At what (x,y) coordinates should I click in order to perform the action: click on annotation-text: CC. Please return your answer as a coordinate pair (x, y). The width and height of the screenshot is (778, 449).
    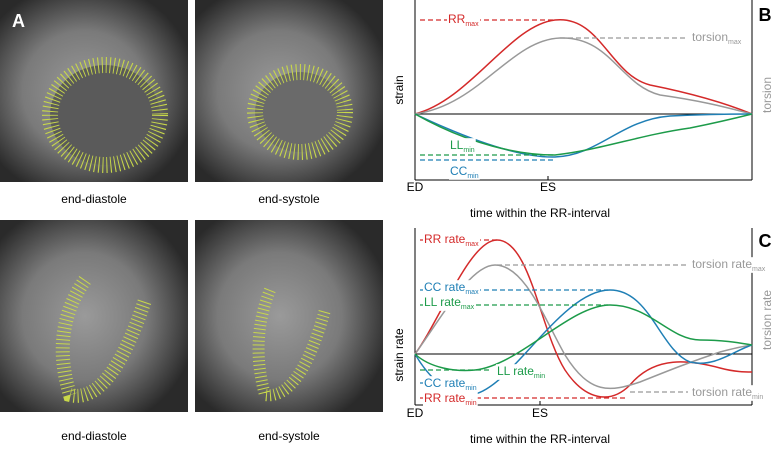
    Looking at the image, I should click on (459, 171).